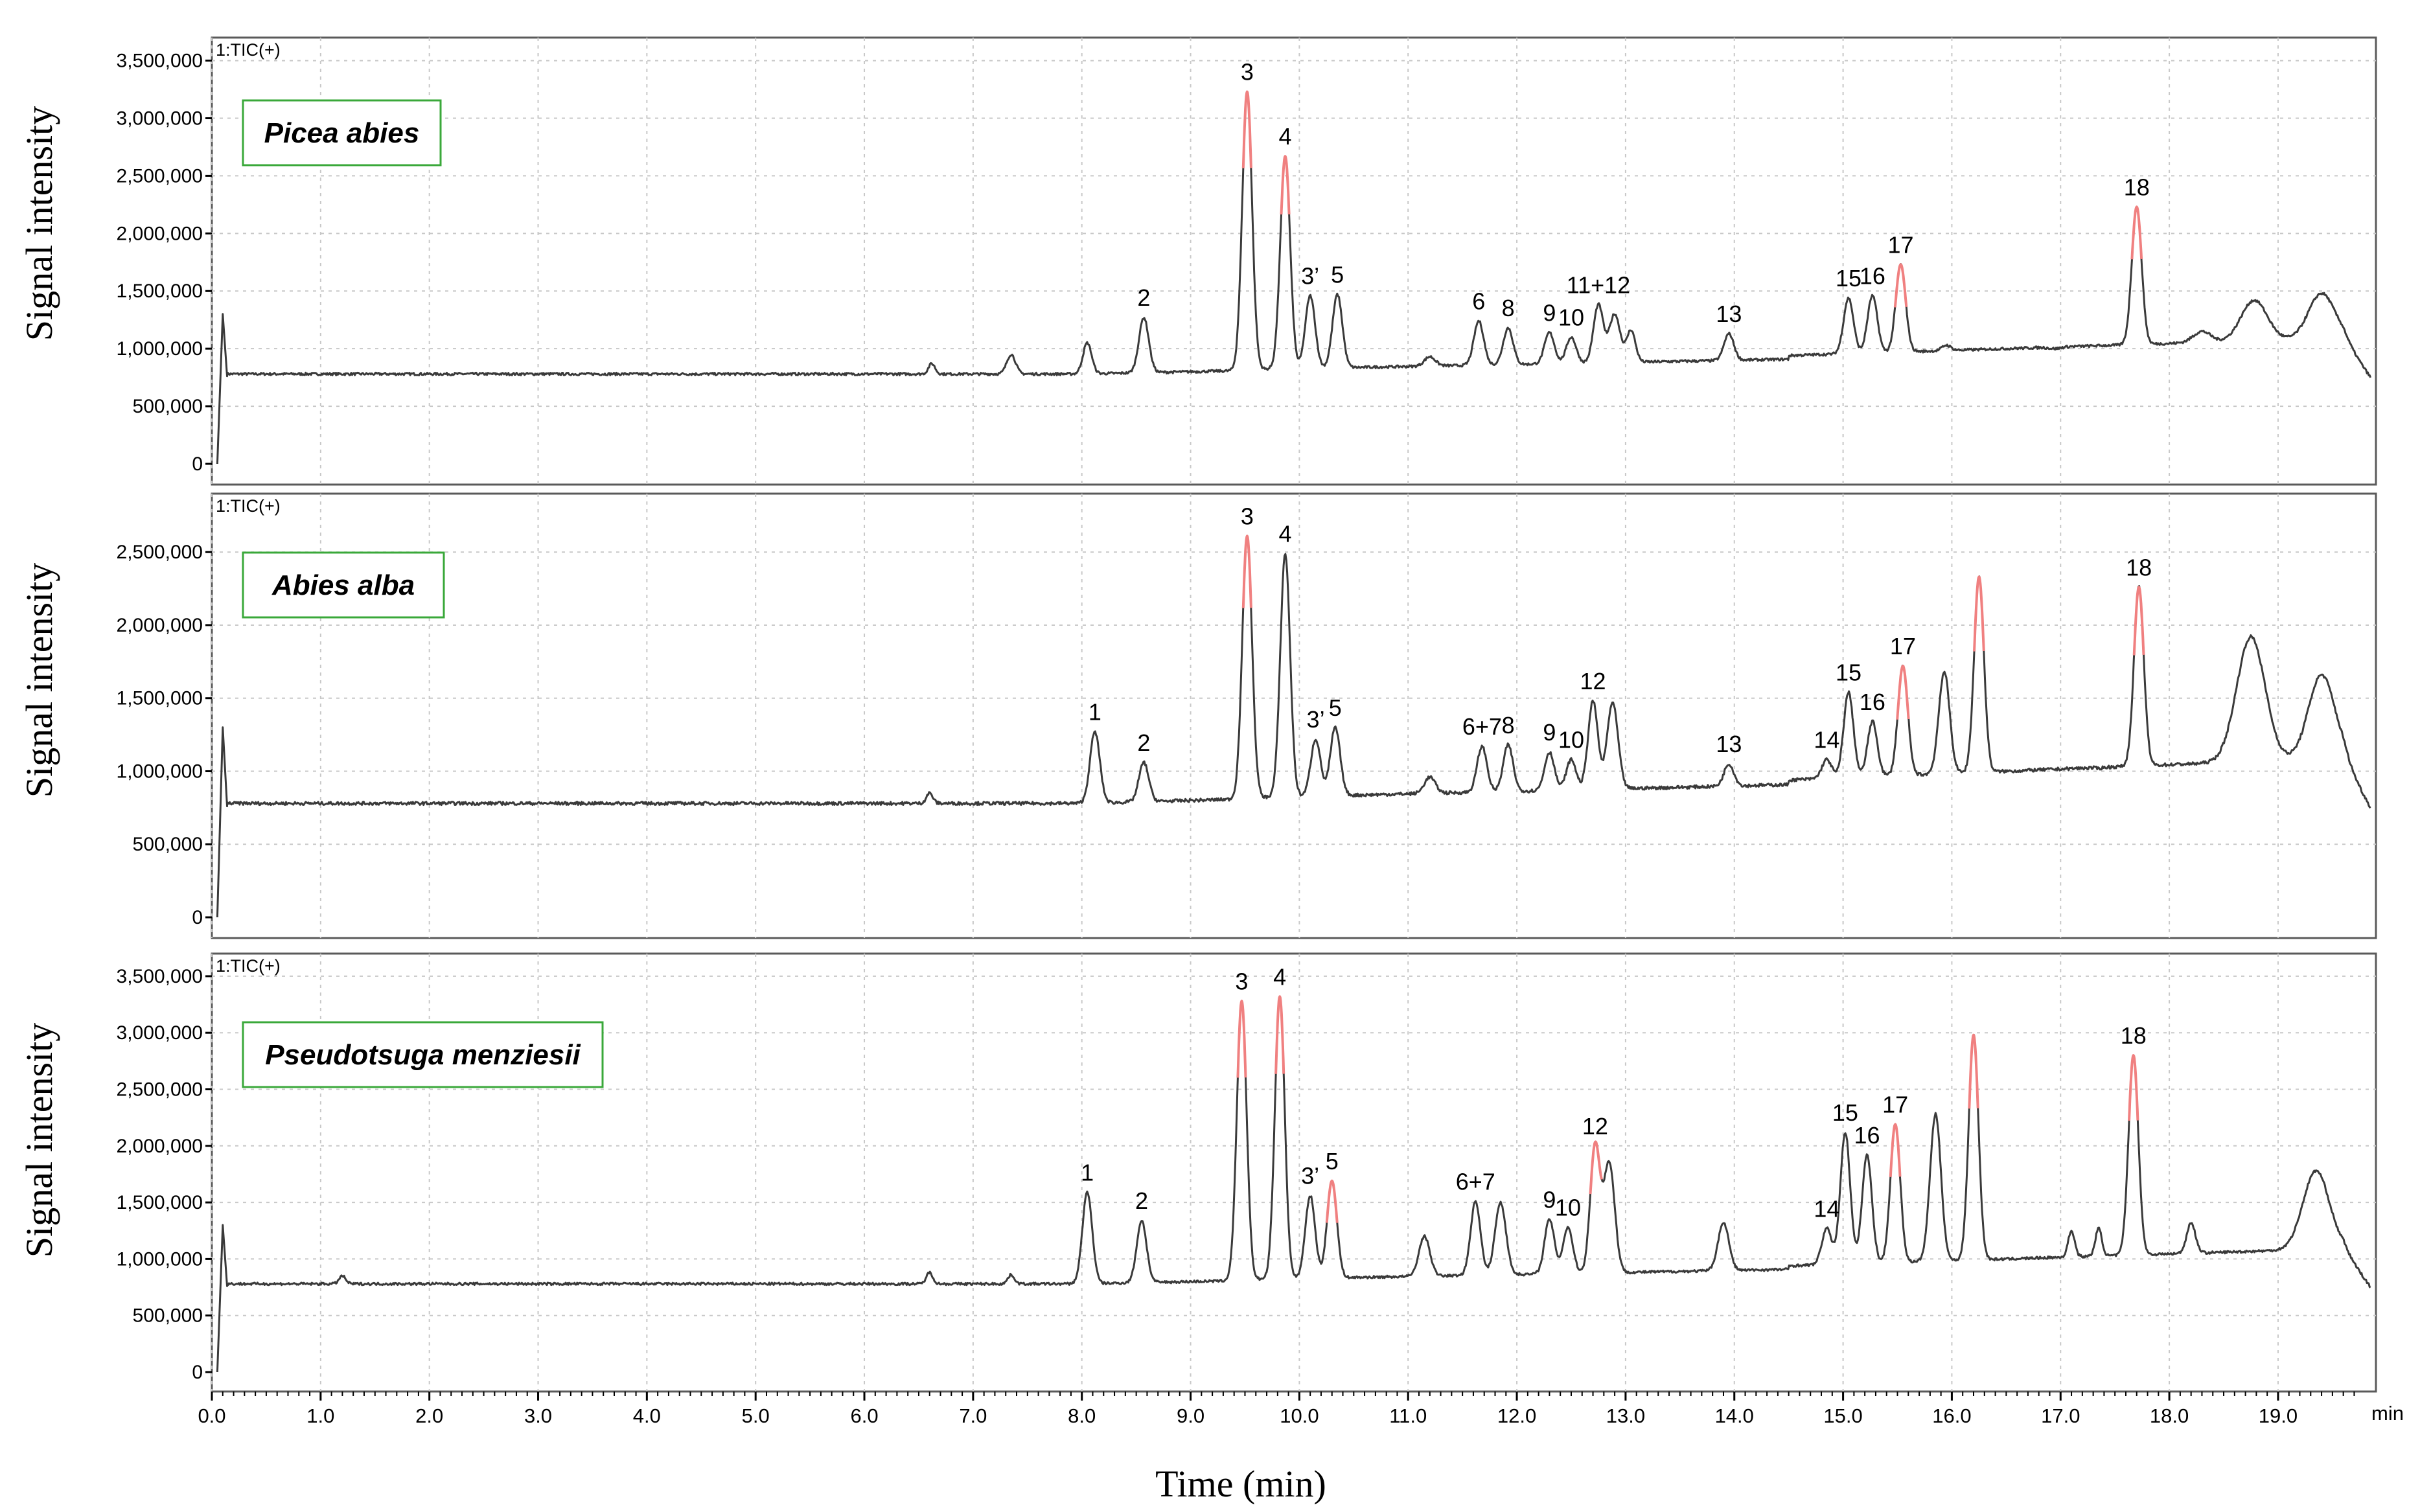 This screenshot has height=1512, width=2420. What do you see at coordinates (211, 1415) in the screenshot?
I see `x-tick-label: 0.0` at bounding box center [211, 1415].